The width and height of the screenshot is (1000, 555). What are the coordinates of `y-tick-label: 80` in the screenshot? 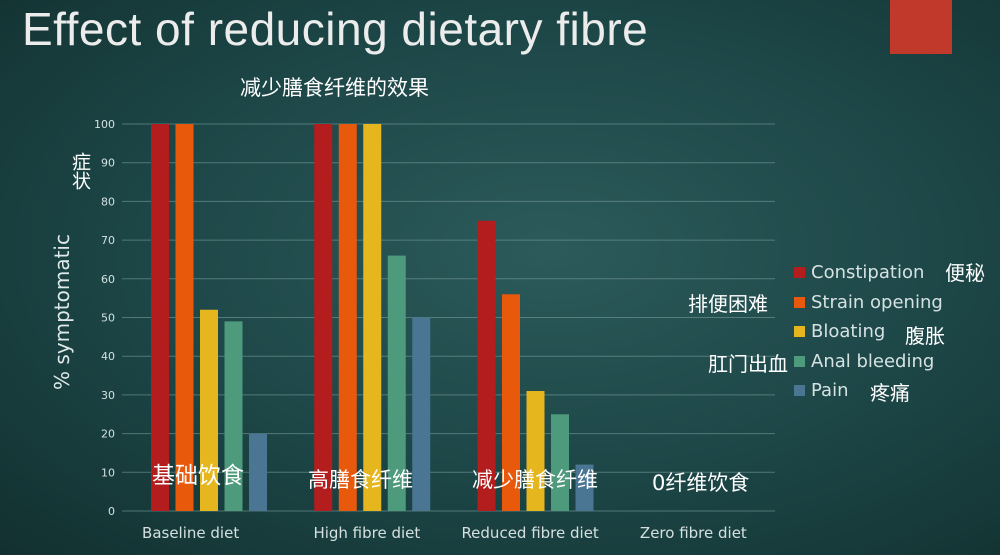 It's located at (108, 201).